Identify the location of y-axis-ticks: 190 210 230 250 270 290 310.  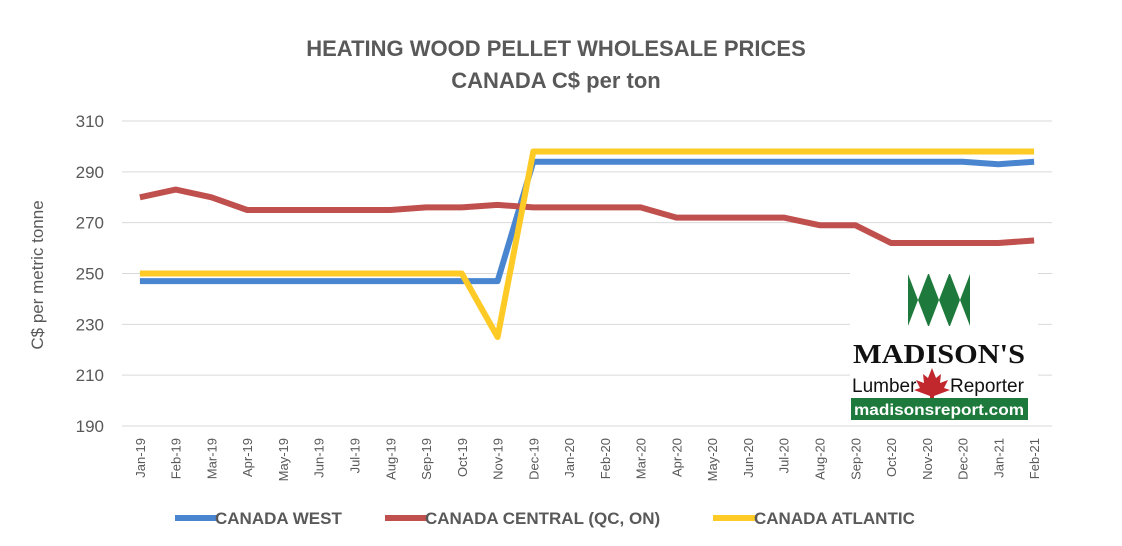
(90, 274).